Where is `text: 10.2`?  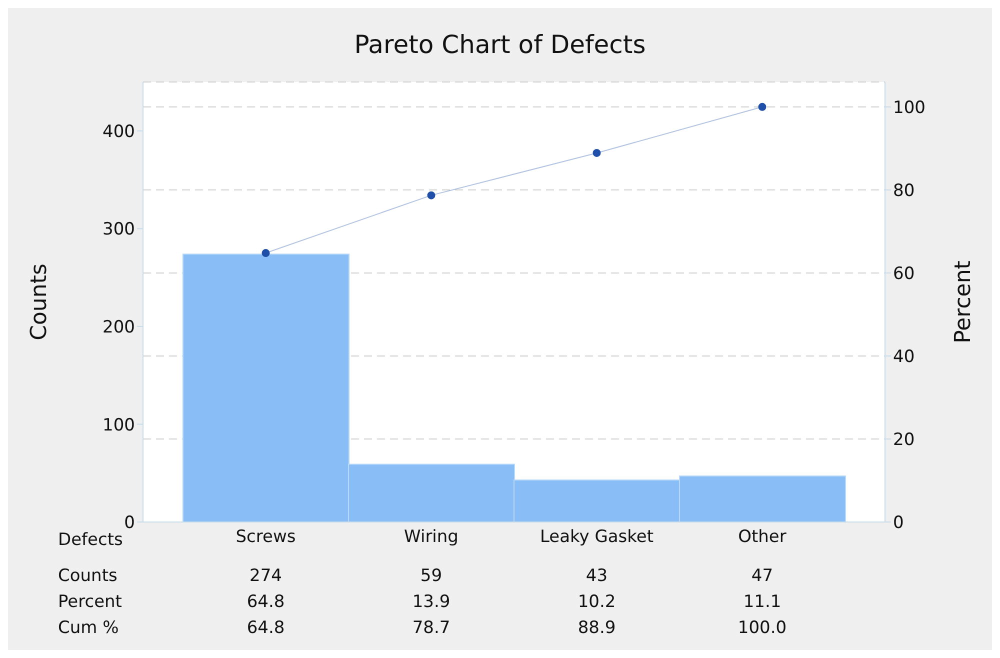 text: 10.2 is located at coordinates (596, 602).